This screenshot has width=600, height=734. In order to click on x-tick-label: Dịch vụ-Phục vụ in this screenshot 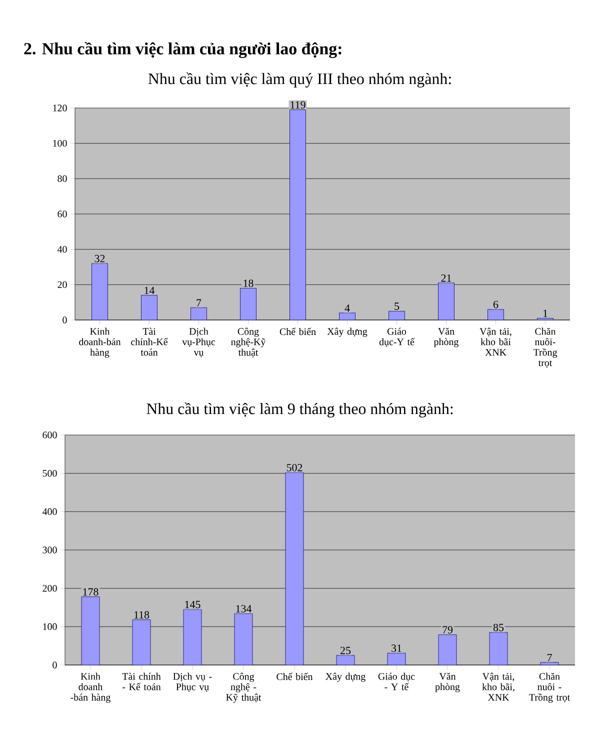, I will do `click(199, 343)`.